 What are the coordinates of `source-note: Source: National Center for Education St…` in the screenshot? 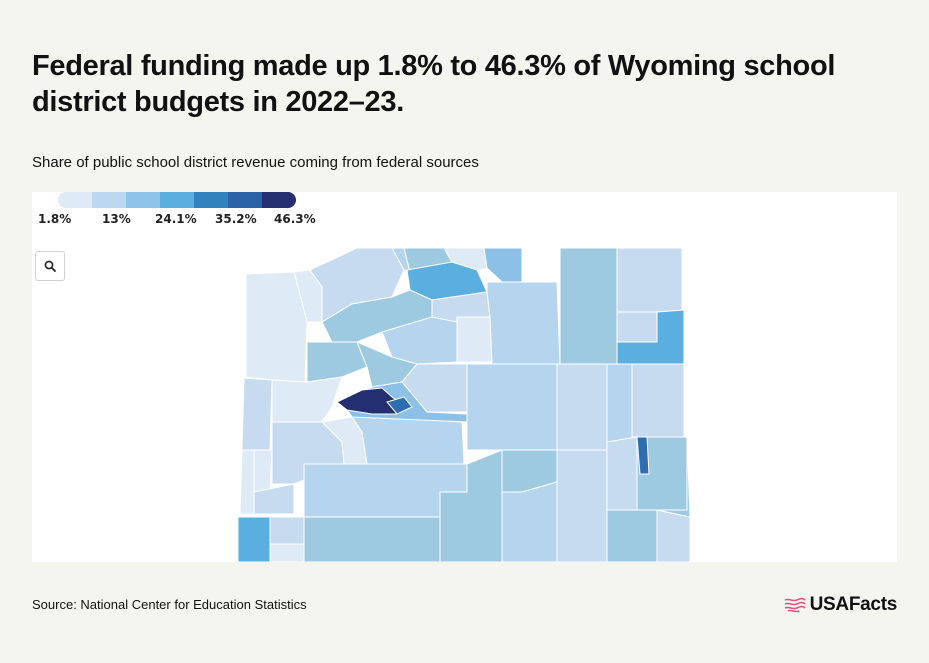 It's located at (169, 604).